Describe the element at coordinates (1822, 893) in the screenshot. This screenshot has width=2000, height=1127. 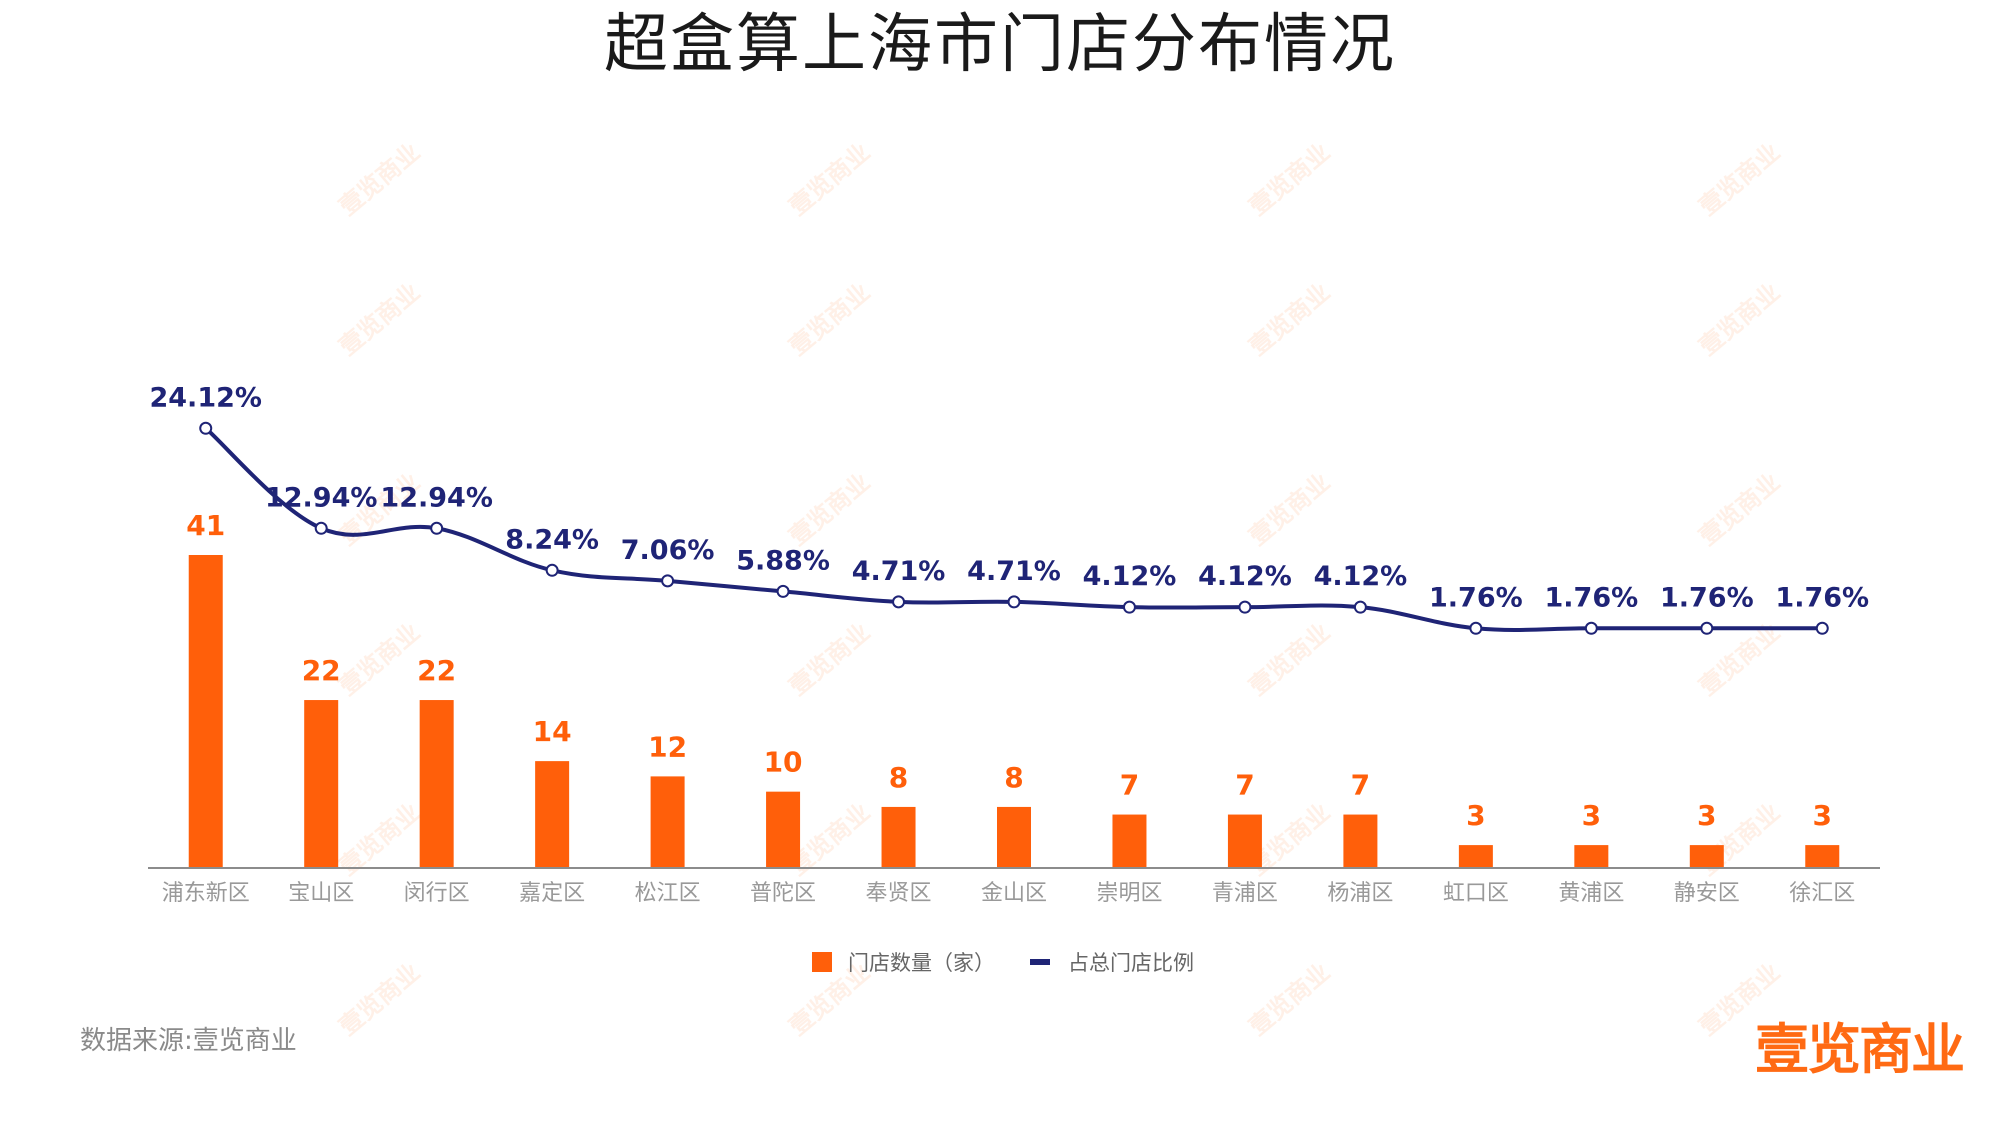
I see `x-tick-label: 徐汇区` at that location.